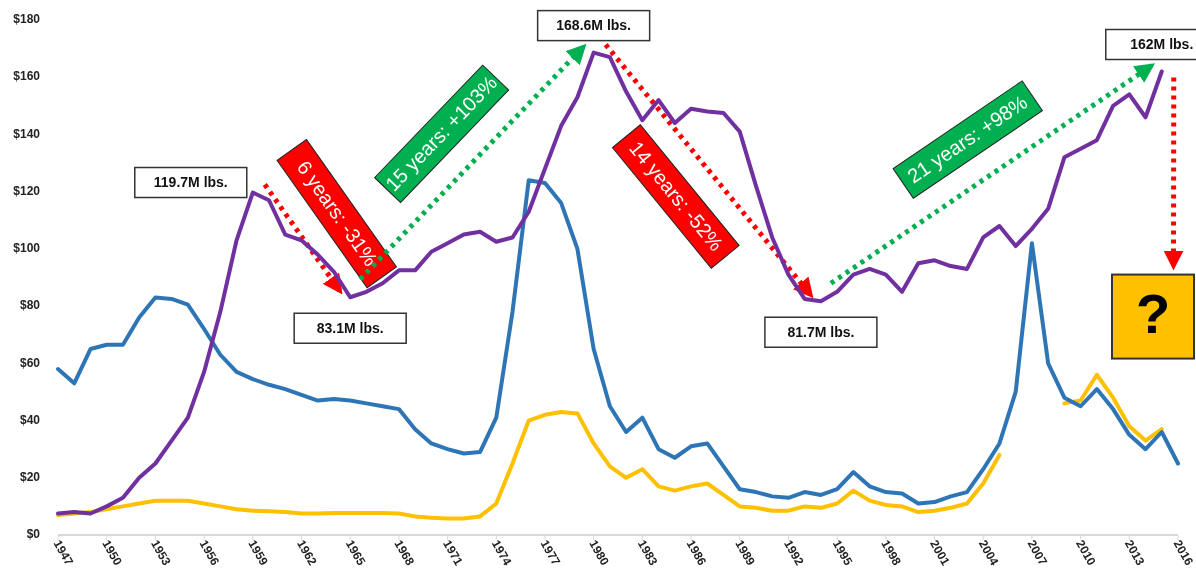 This screenshot has width=1196, height=583. I want to click on y-tick-label: $140, so click(27, 133).